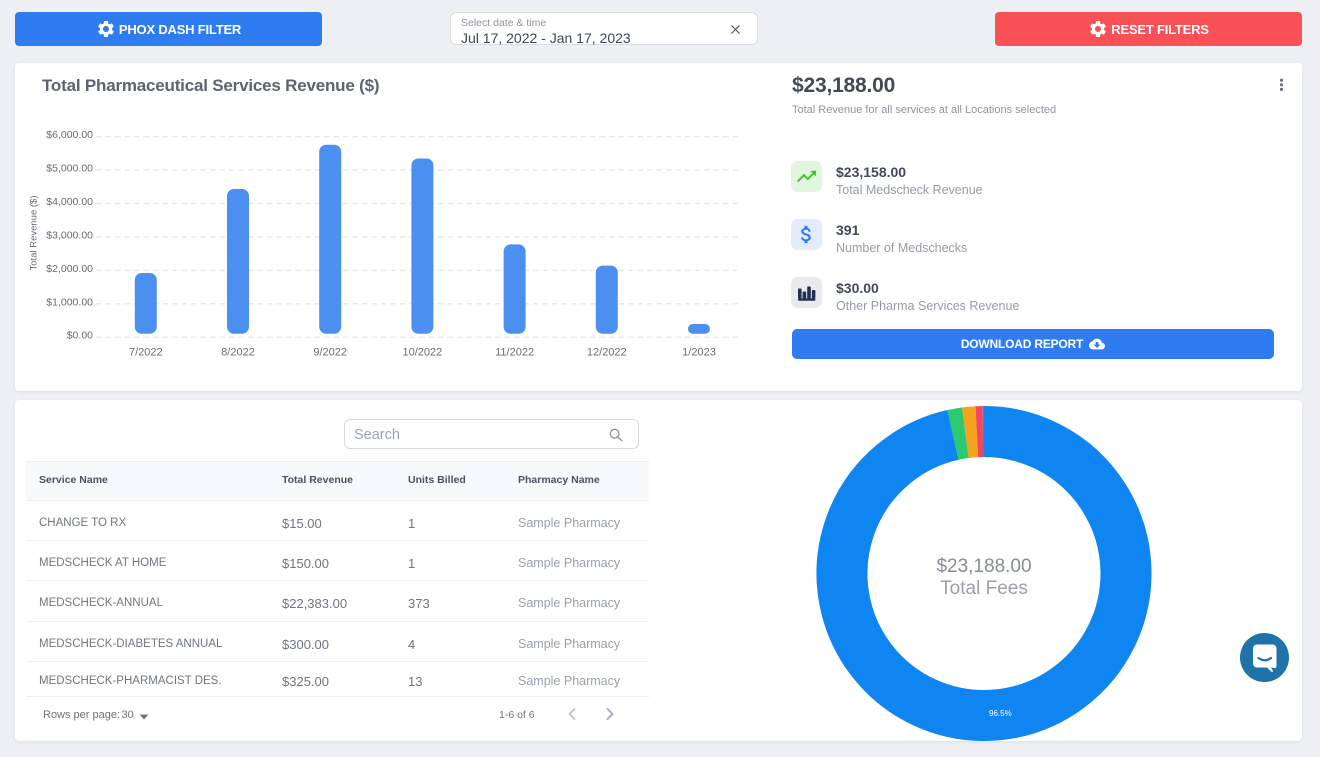  What do you see at coordinates (607, 353) in the screenshot?
I see `svg-text: 12/2022` at bounding box center [607, 353].